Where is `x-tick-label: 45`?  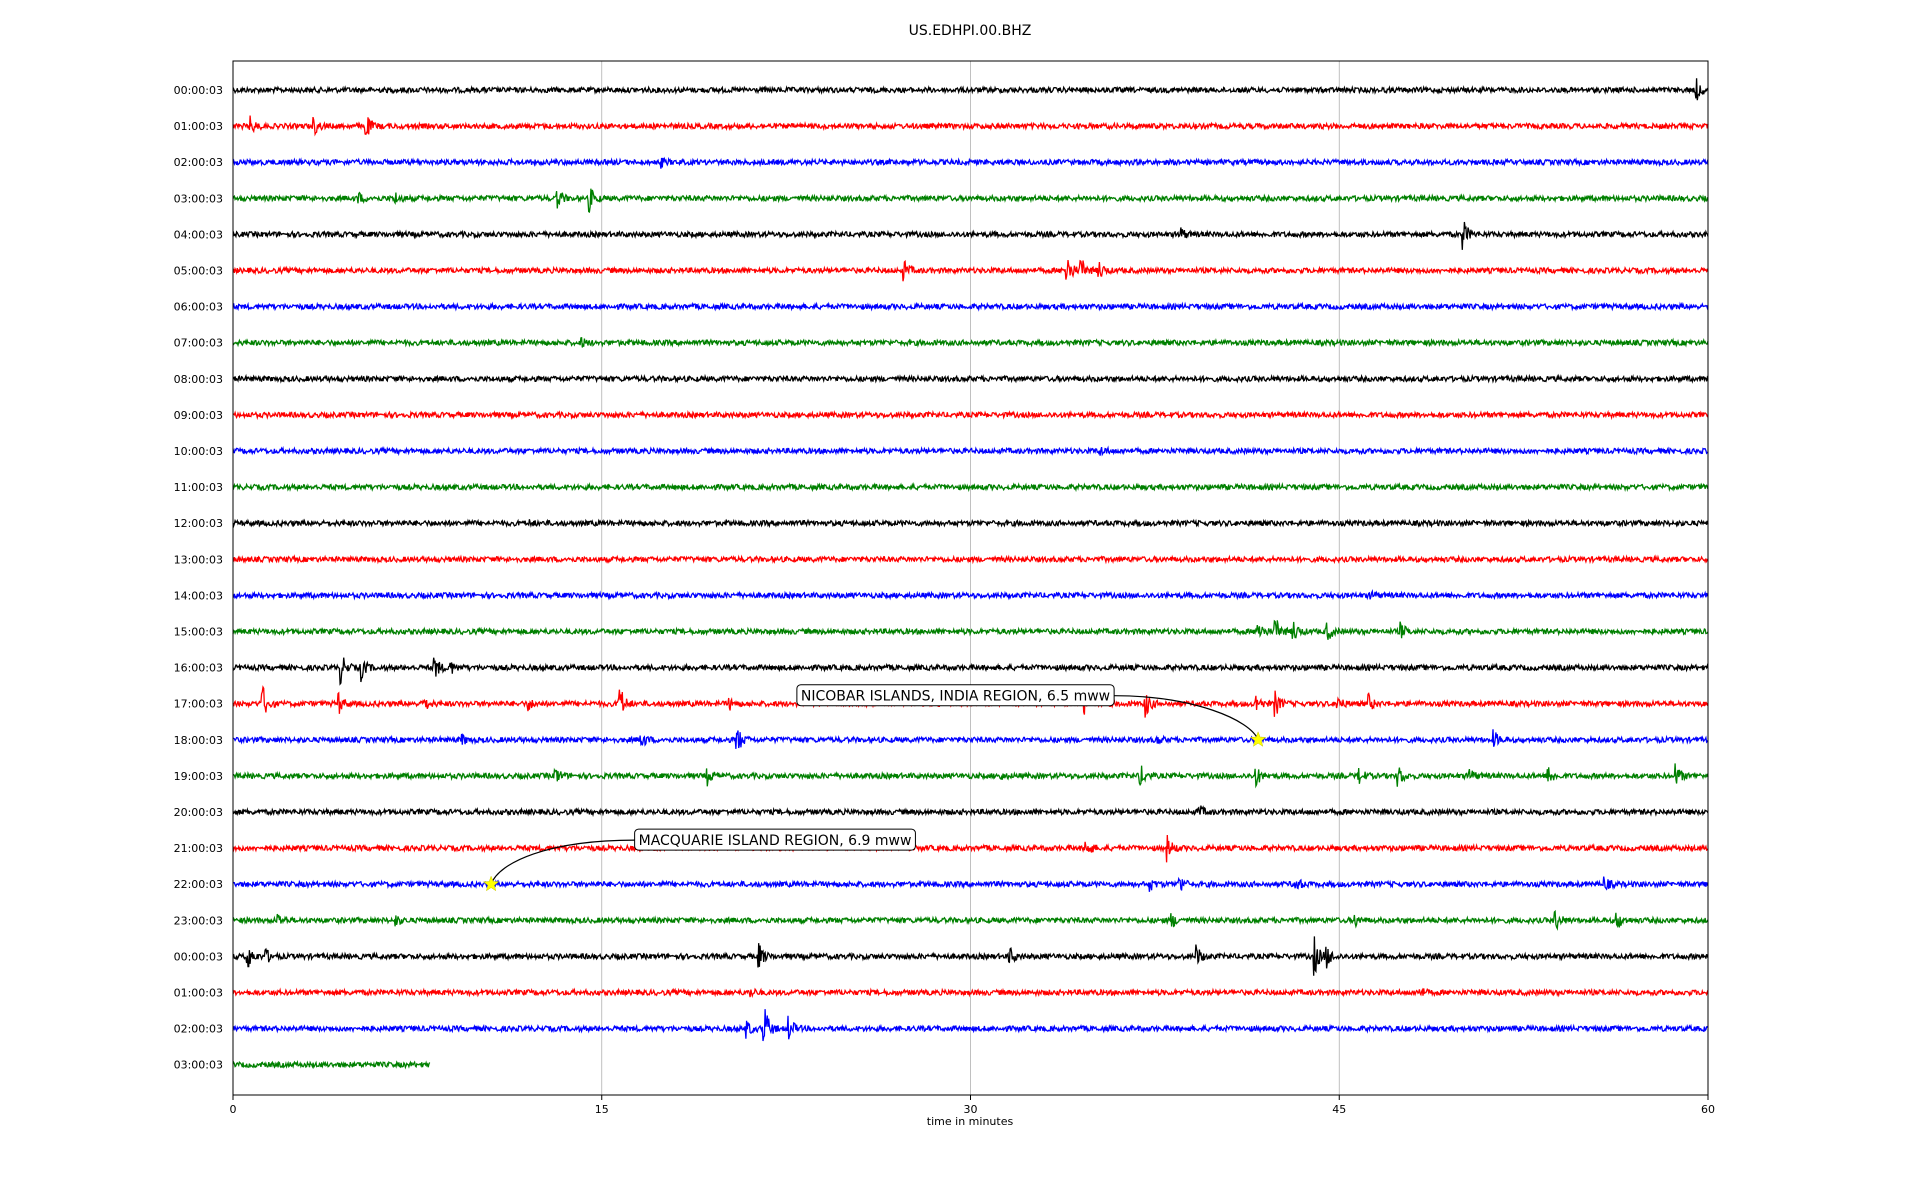 x-tick-label: 45 is located at coordinates (1339, 1109).